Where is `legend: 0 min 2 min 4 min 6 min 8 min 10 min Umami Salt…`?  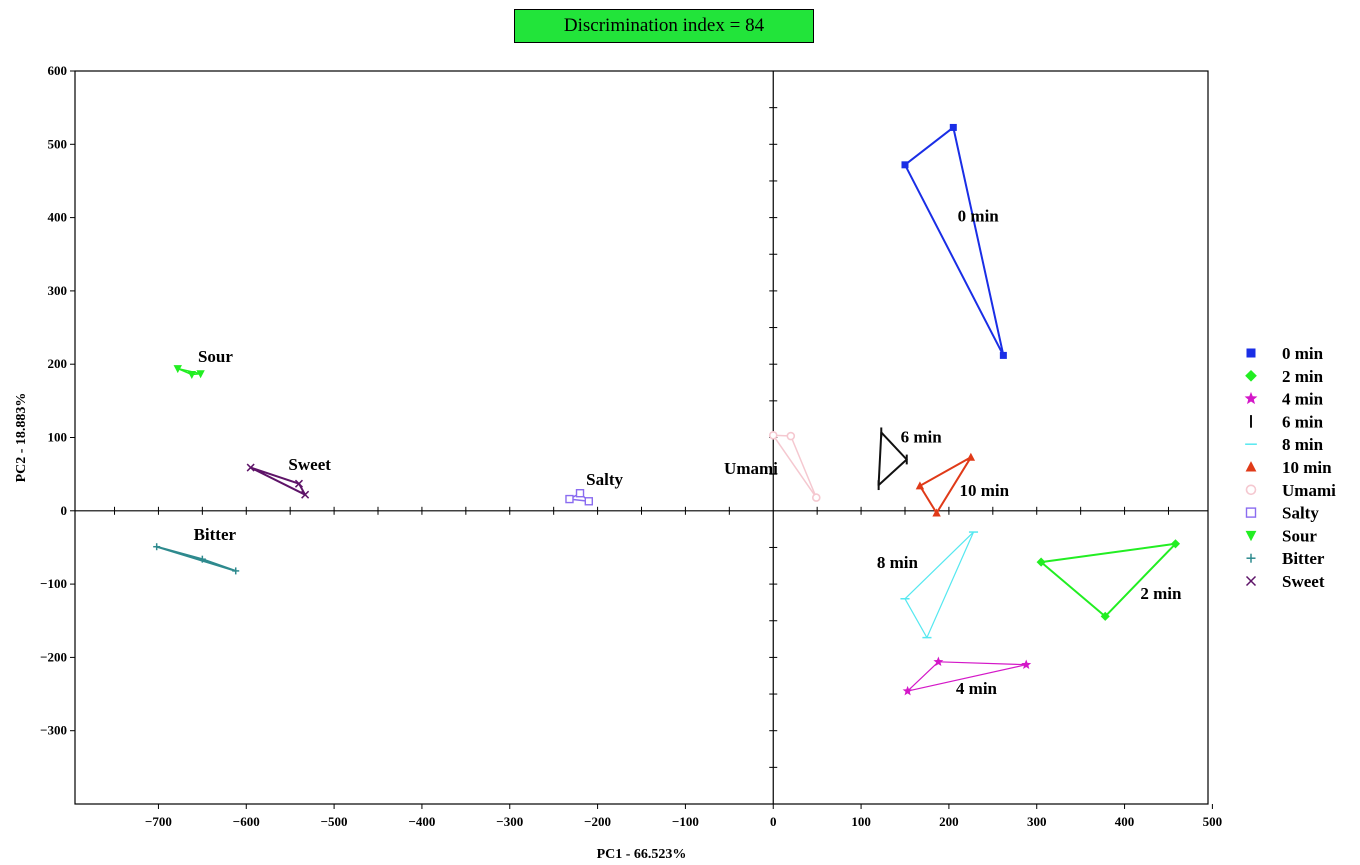
legend: 0 min 2 min 4 min 6 min 8 min 10 min Umami Salt… is located at coordinates (1290, 467).